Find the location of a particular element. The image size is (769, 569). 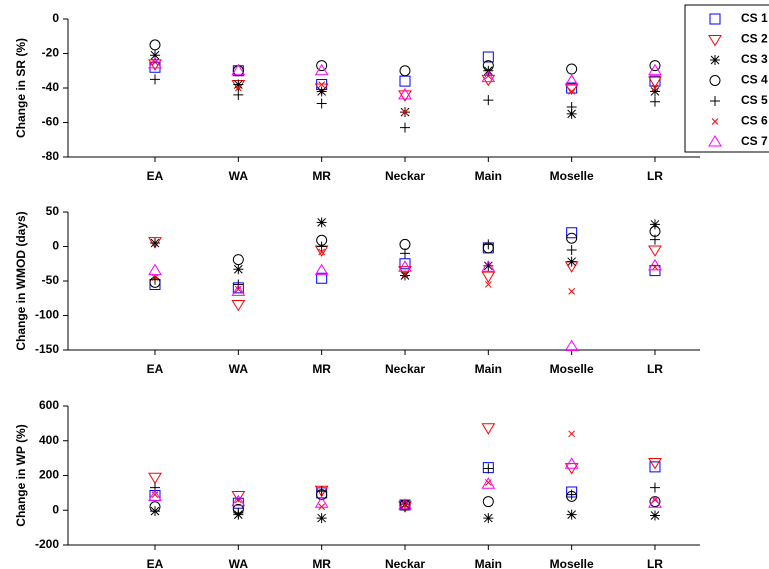

y-tick-label: -50 is located at coordinates (51, 280).